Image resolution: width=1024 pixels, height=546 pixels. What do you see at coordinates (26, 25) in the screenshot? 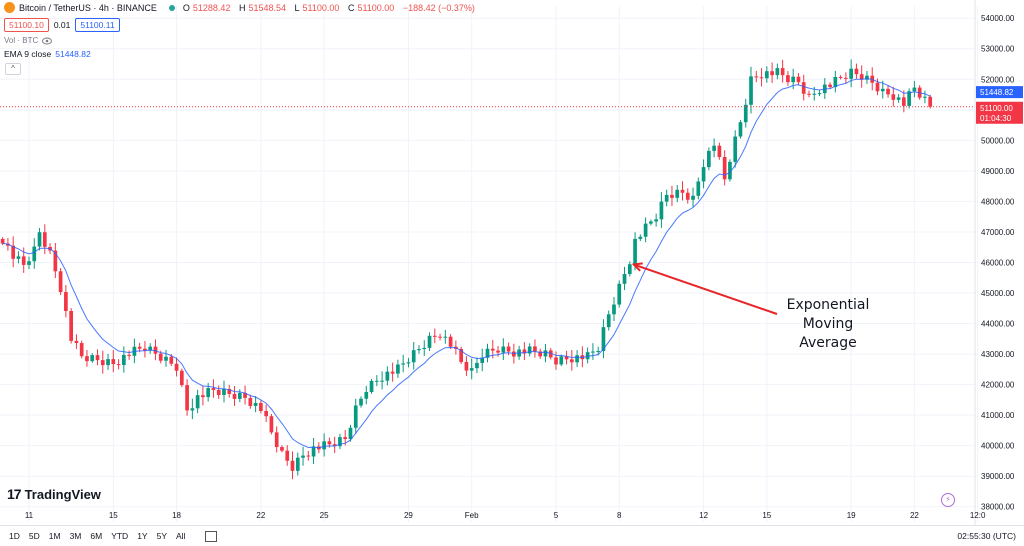
I see `sell-price-button: 51100.10` at bounding box center [26, 25].